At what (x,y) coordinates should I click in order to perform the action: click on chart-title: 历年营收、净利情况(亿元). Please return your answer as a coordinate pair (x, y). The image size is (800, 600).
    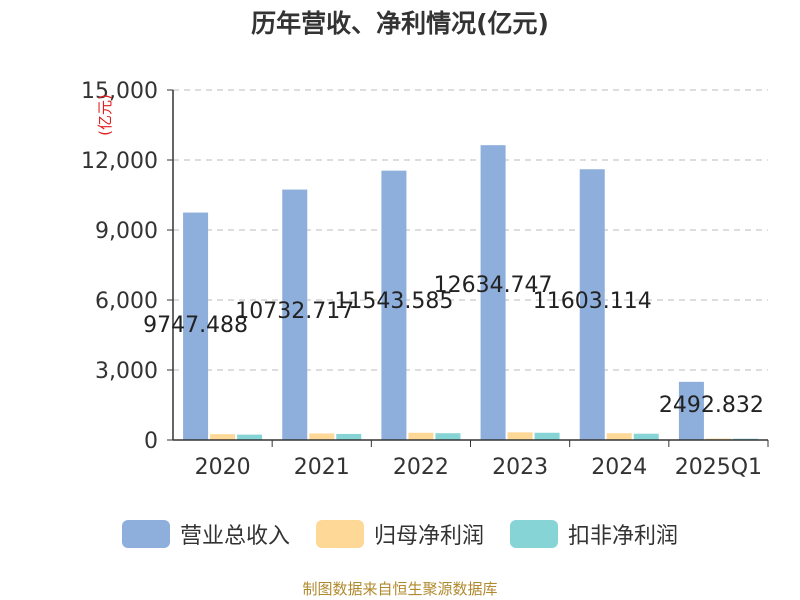
    Looking at the image, I should click on (400, 23).